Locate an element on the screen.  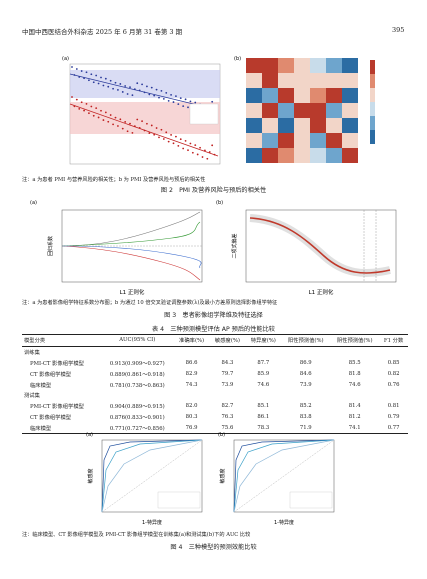
table-cell: 81.8 is located at coordinates (354, 373).